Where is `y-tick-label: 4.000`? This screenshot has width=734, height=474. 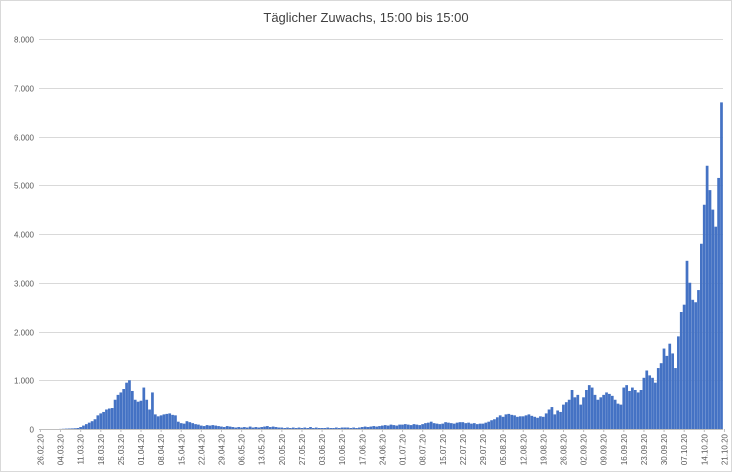 y-tick-label: 4.000 is located at coordinates (24, 235).